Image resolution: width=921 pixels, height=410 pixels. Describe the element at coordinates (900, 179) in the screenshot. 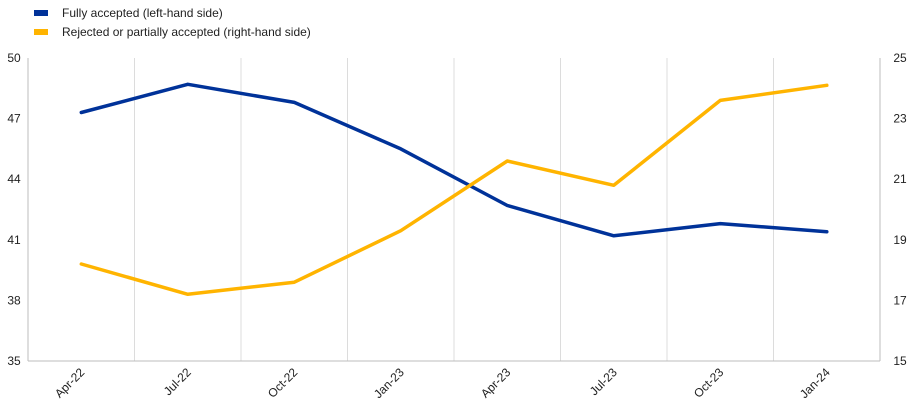

I see `y-right-tick-label: 21` at that location.